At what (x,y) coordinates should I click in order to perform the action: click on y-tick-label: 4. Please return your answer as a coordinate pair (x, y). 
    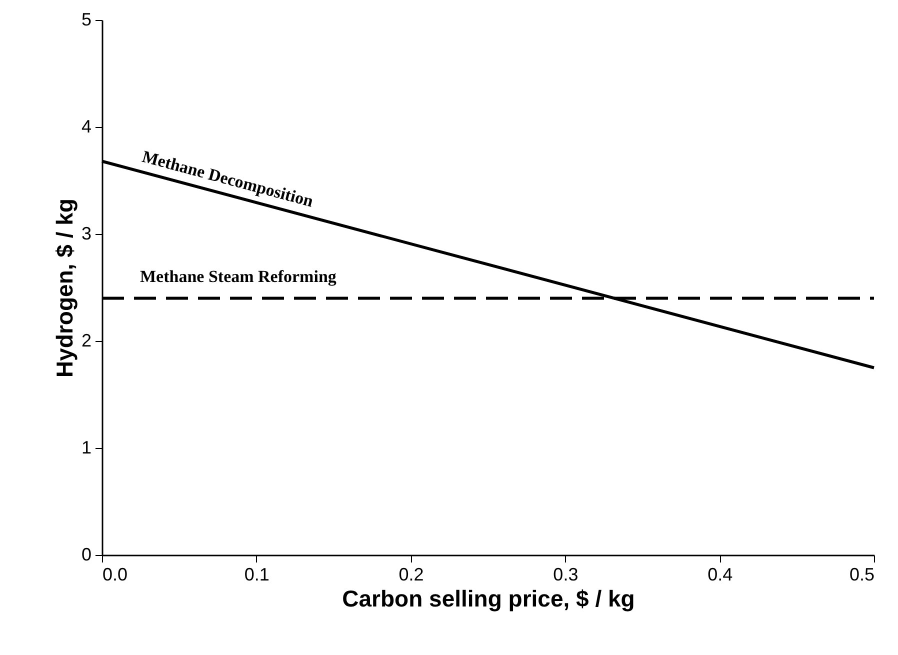
    Looking at the image, I should click on (86, 126).